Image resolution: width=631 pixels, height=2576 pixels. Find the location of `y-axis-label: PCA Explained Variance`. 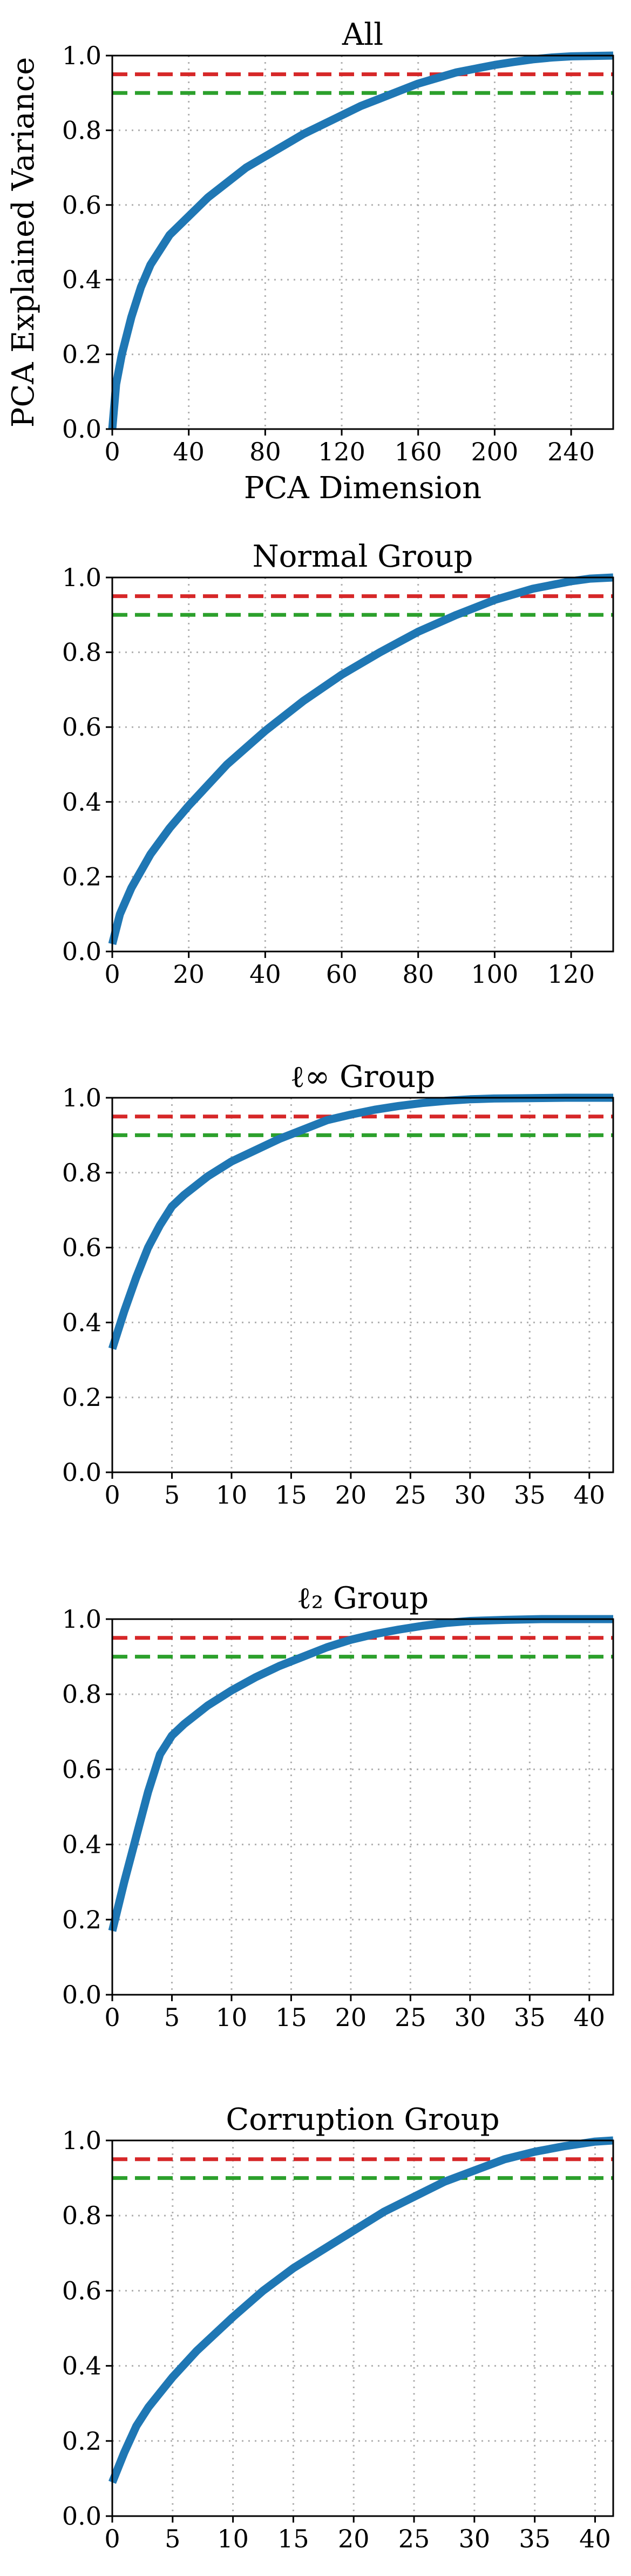

y-axis-label: PCA Explained Variance is located at coordinates (23, 242).